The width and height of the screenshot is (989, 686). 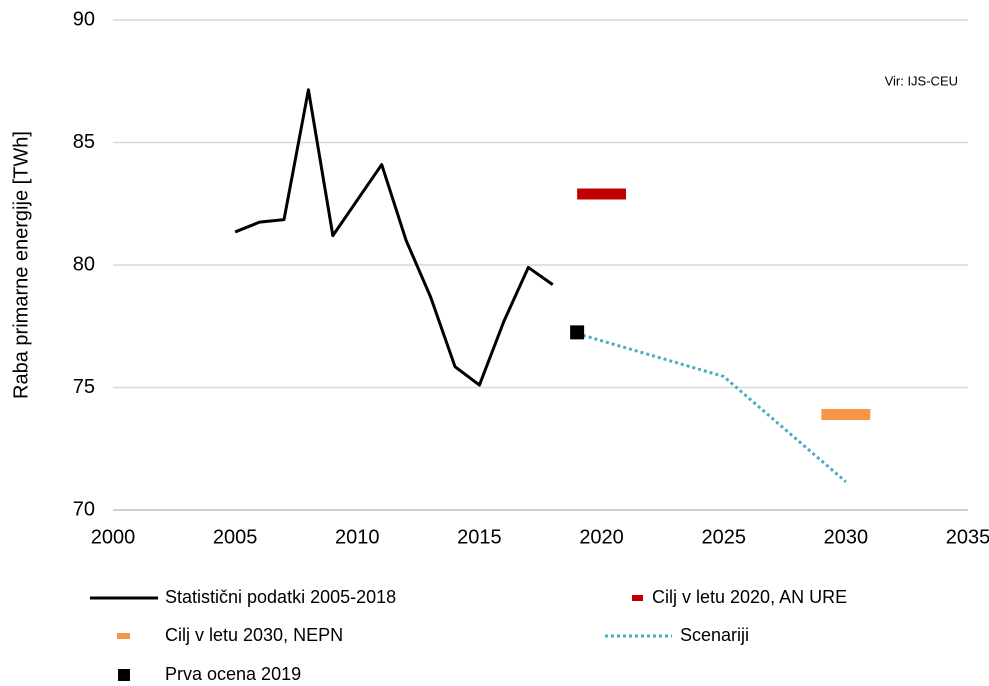 I want to click on legend-label: Prva ocena 2019, so click(x=233, y=674).